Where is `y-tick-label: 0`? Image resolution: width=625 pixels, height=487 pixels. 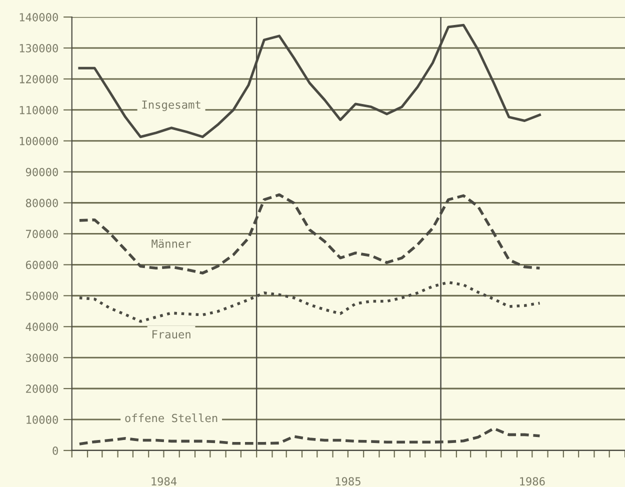 y-tick-label: 0 is located at coordinates (55, 450).